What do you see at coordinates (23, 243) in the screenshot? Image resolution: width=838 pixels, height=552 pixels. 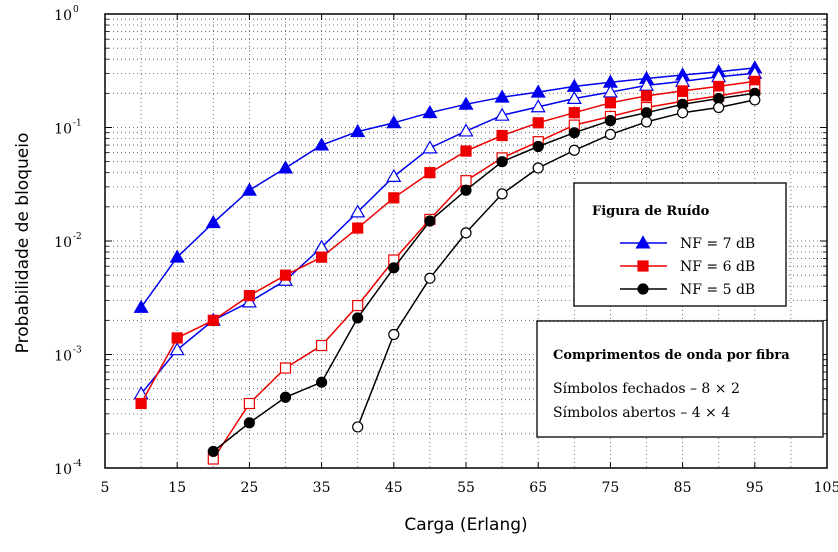 I see `y-axis-label: Probabilidade de bloqueio` at bounding box center [23, 243].